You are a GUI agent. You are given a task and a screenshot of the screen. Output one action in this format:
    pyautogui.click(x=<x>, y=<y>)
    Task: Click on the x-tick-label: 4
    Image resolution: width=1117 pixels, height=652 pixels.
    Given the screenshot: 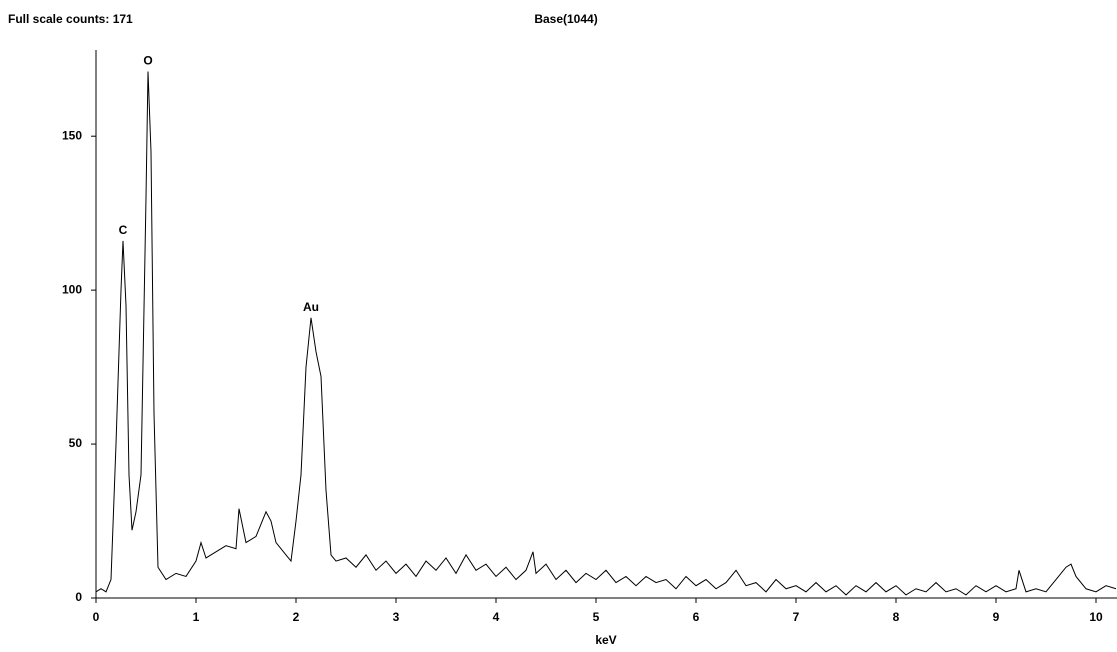 What is the action you would take?
    pyautogui.click(x=496, y=617)
    